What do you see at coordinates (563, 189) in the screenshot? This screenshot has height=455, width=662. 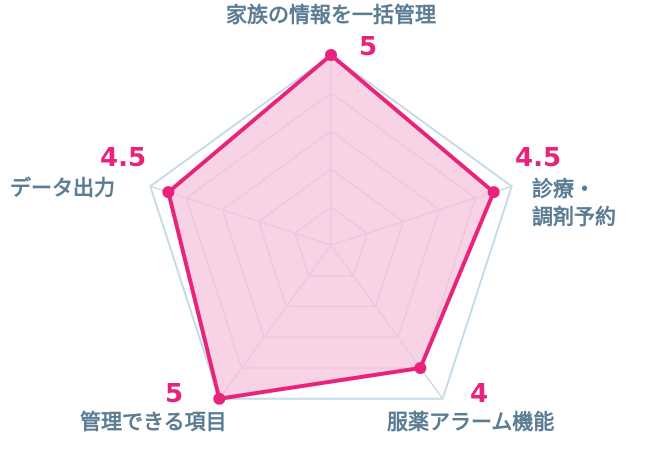 I see `axis-label-line: 診療・` at bounding box center [563, 189].